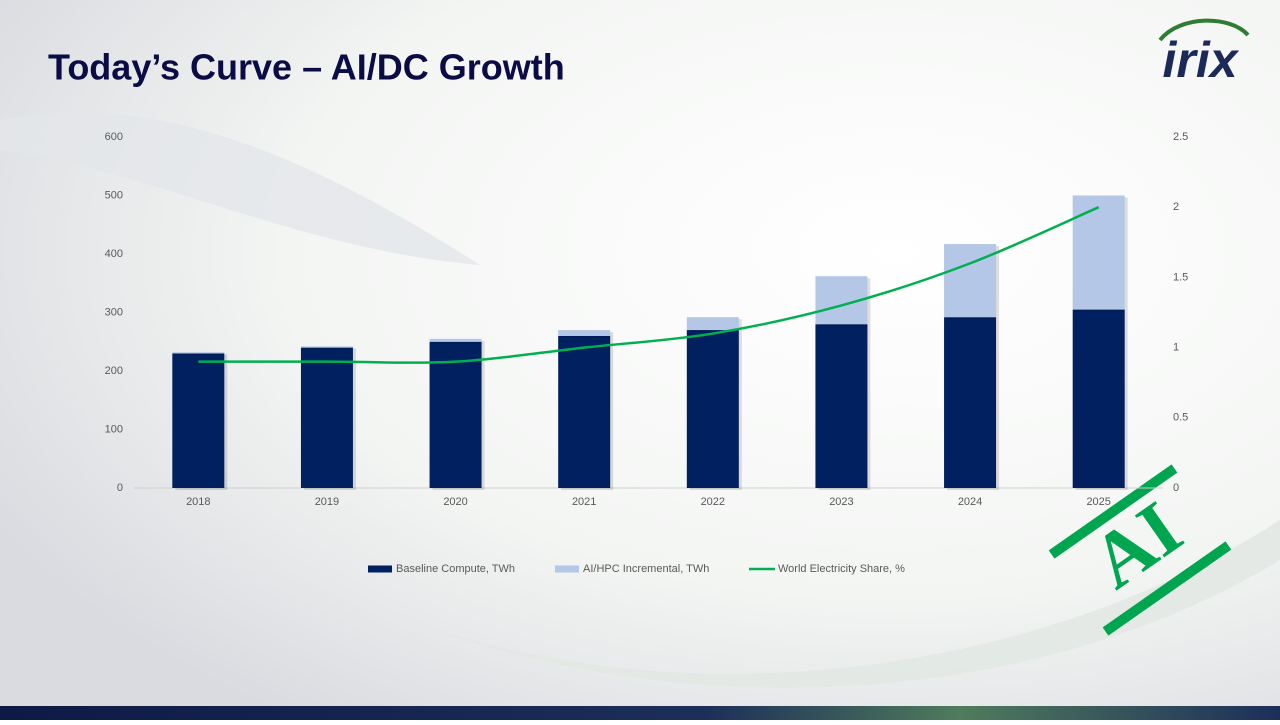 This screenshot has width=1280, height=725. I want to click on stamp-bar, so click(1167, 588).